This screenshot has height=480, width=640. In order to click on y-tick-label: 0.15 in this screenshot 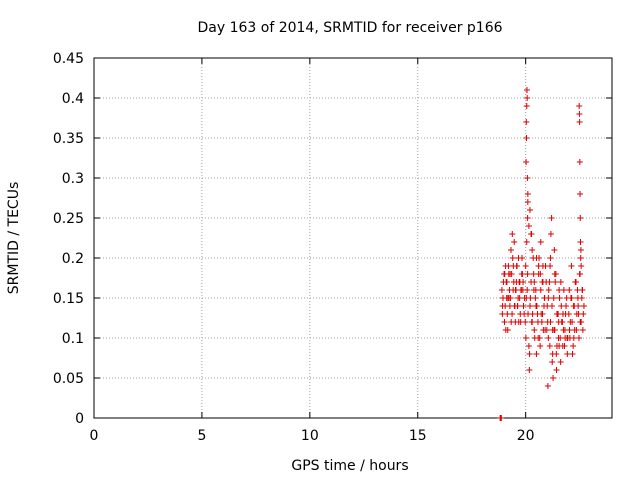, I will do `click(68, 299)`.